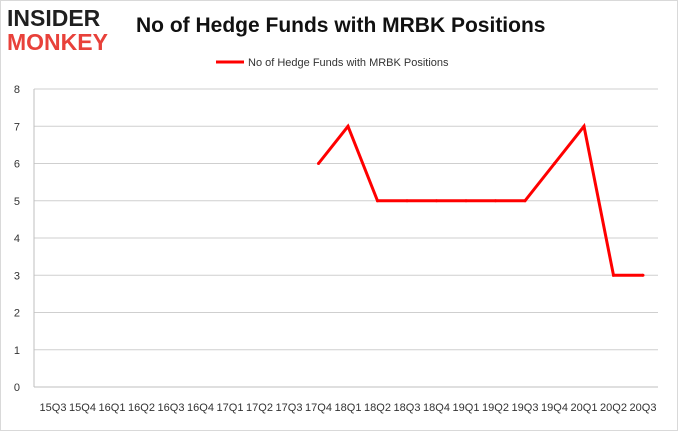 The width and height of the screenshot is (678, 431). Describe the element at coordinates (407, 408) in the screenshot. I see `x-tick-label-18Q3: 18Q3` at that location.